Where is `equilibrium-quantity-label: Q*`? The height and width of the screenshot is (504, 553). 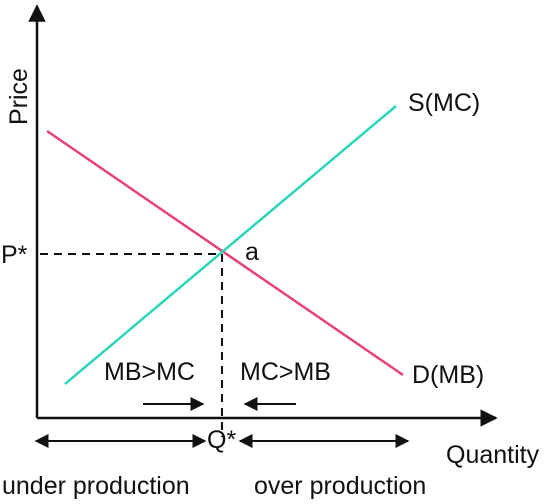
equilibrium-quantity-label: Q* is located at coordinates (221, 440).